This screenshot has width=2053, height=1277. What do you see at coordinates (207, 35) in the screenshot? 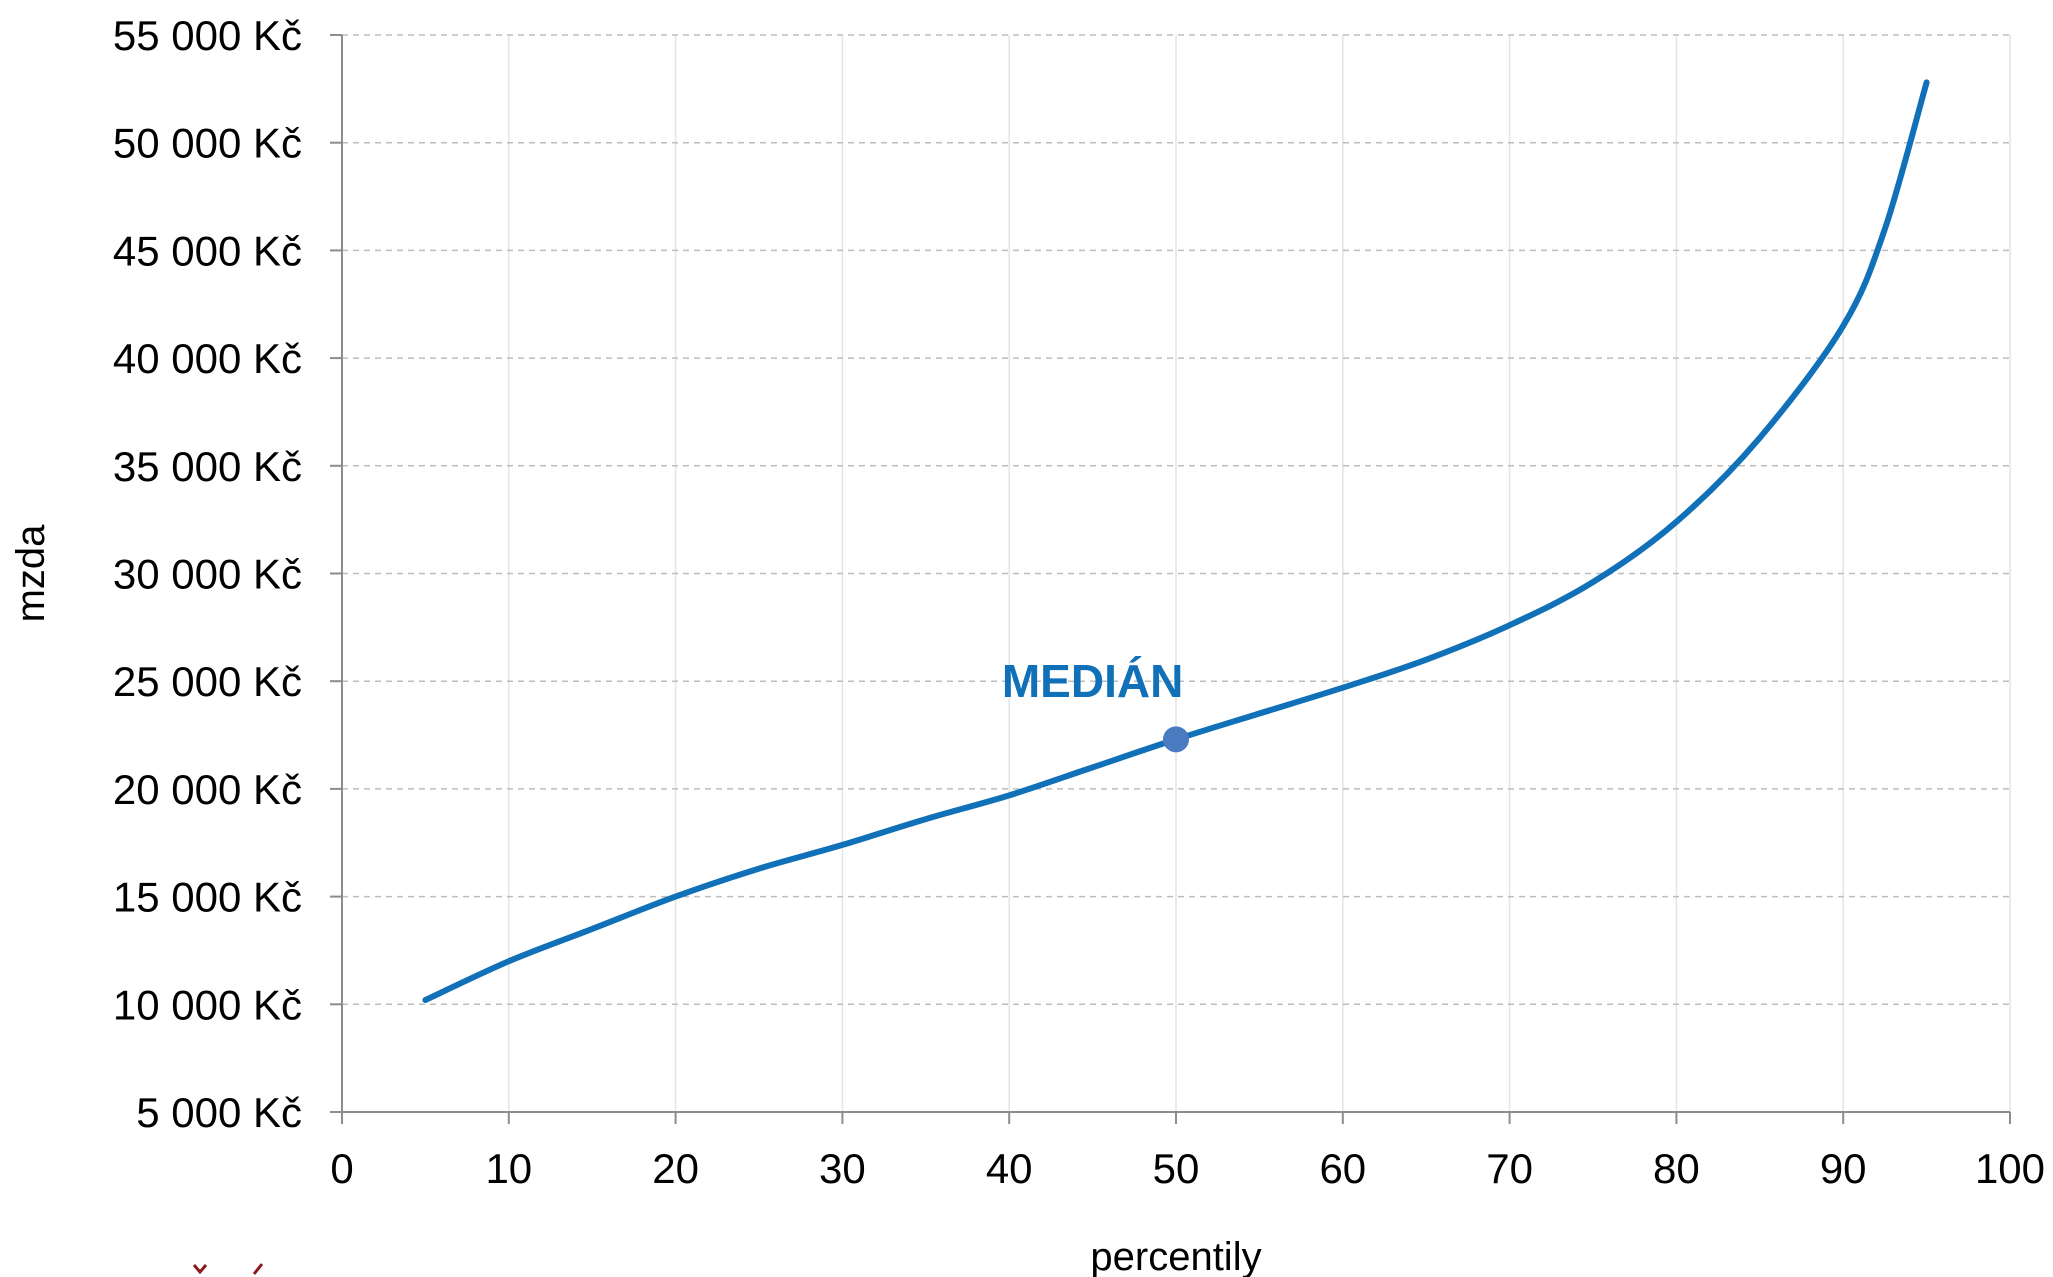
I see `y-tick-label: 55 000 Kč` at bounding box center [207, 35].